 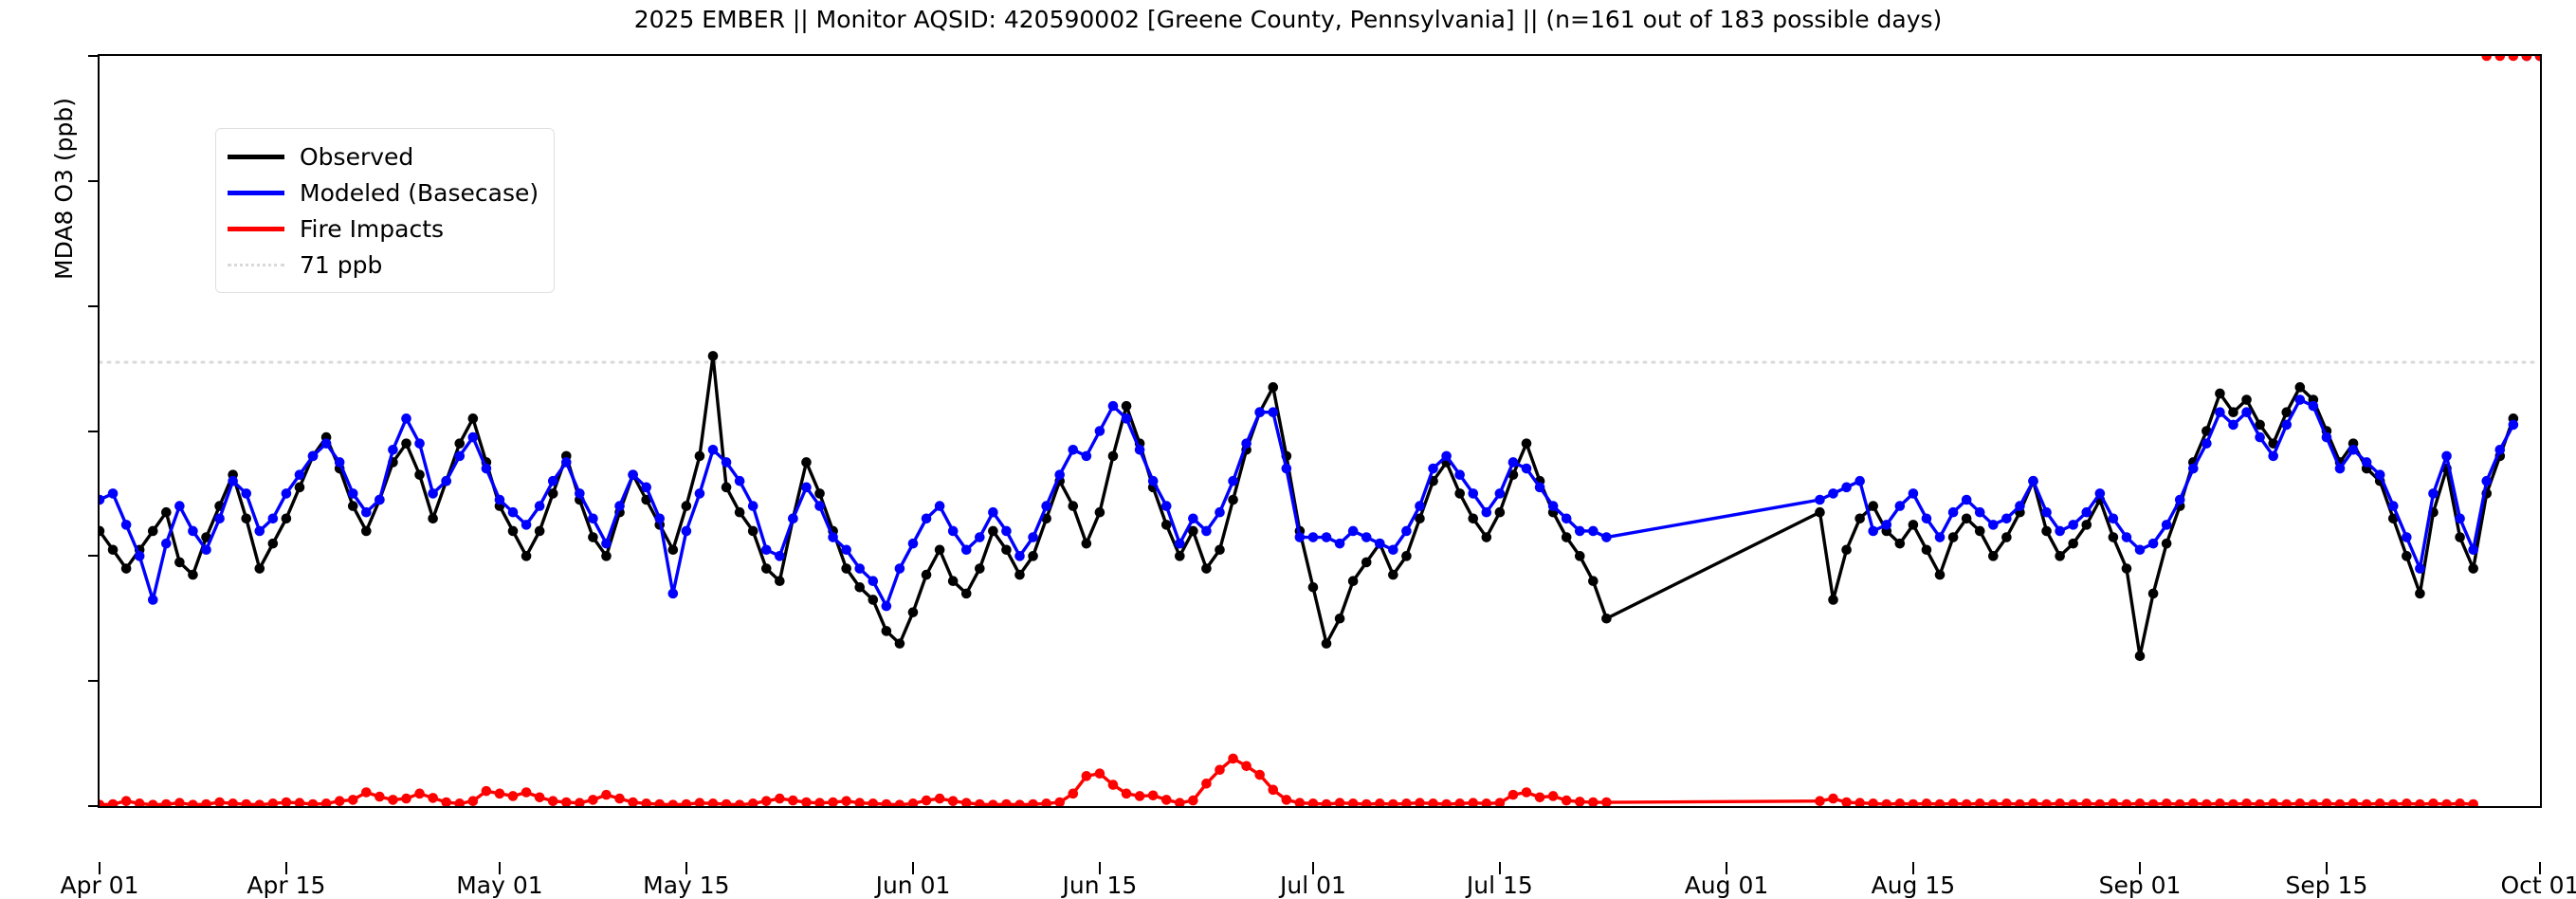 What do you see at coordinates (383, 193) in the screenshot?
I see `legend-item-modeled-basecase: Modeled (Basecase)` at bounding box center [383, 193].